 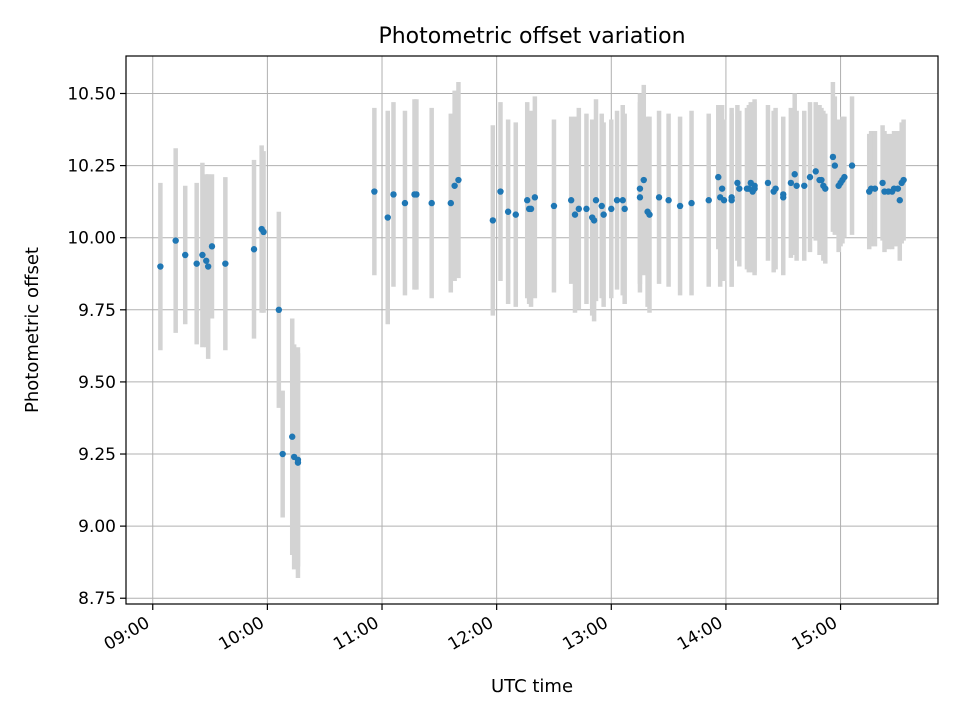 I want to click on y-tick-label: 9.00, so click(x=97, y=527).